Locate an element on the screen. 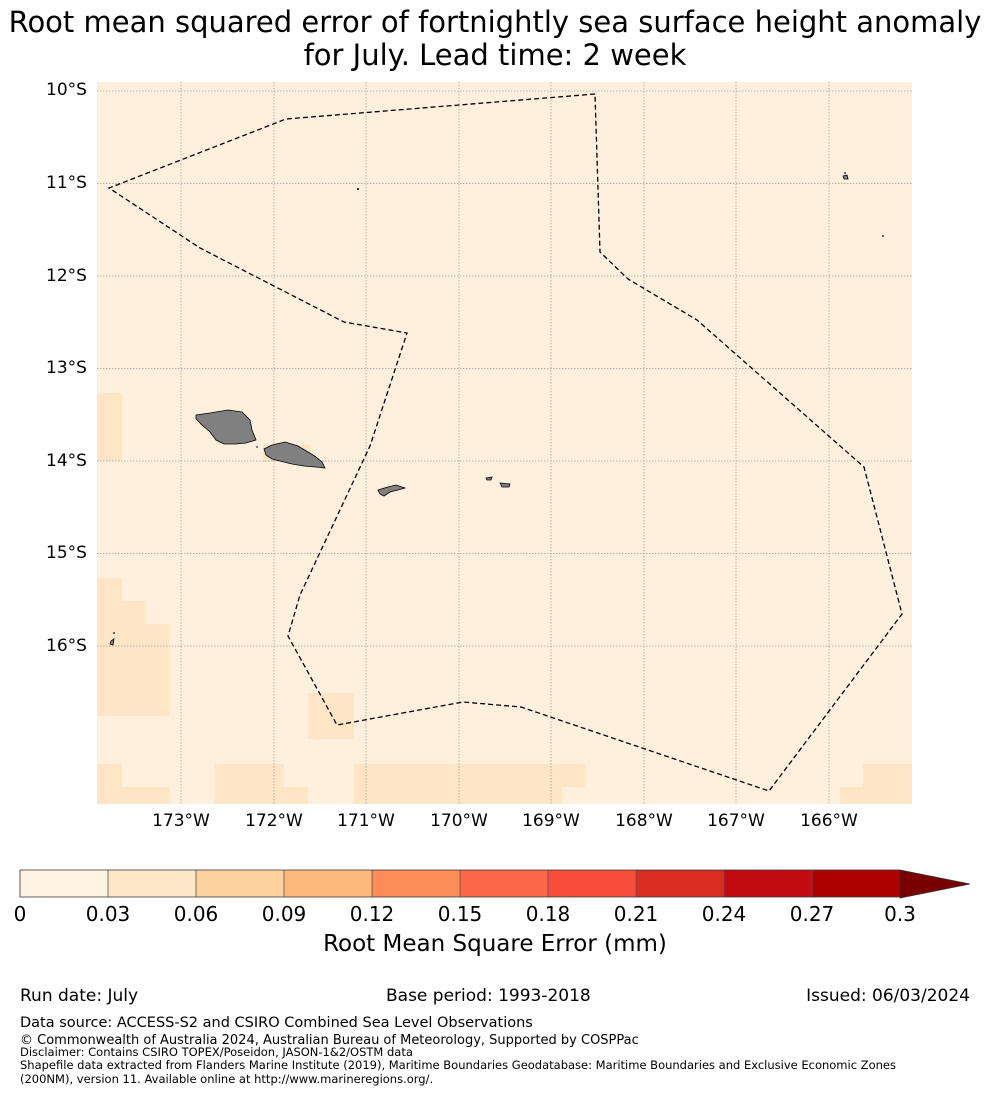 Image resolution: width=990 pixels, height=1095 pixels. lon-label: 167°W is located at coordinates (736, 821).